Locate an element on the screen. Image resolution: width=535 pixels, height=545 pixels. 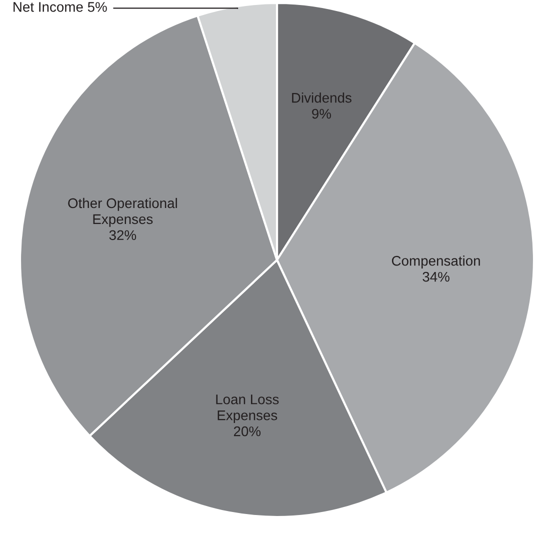
slice-label: Net Income 5% is located at coordinates (60, 7).